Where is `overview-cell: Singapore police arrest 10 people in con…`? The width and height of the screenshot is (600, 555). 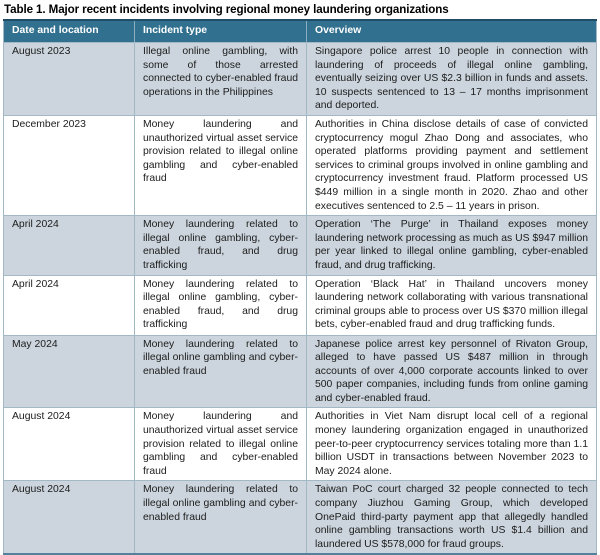 overview-cell: Singapore police arrest 10 people in con… is located at coordinates (451, 79).